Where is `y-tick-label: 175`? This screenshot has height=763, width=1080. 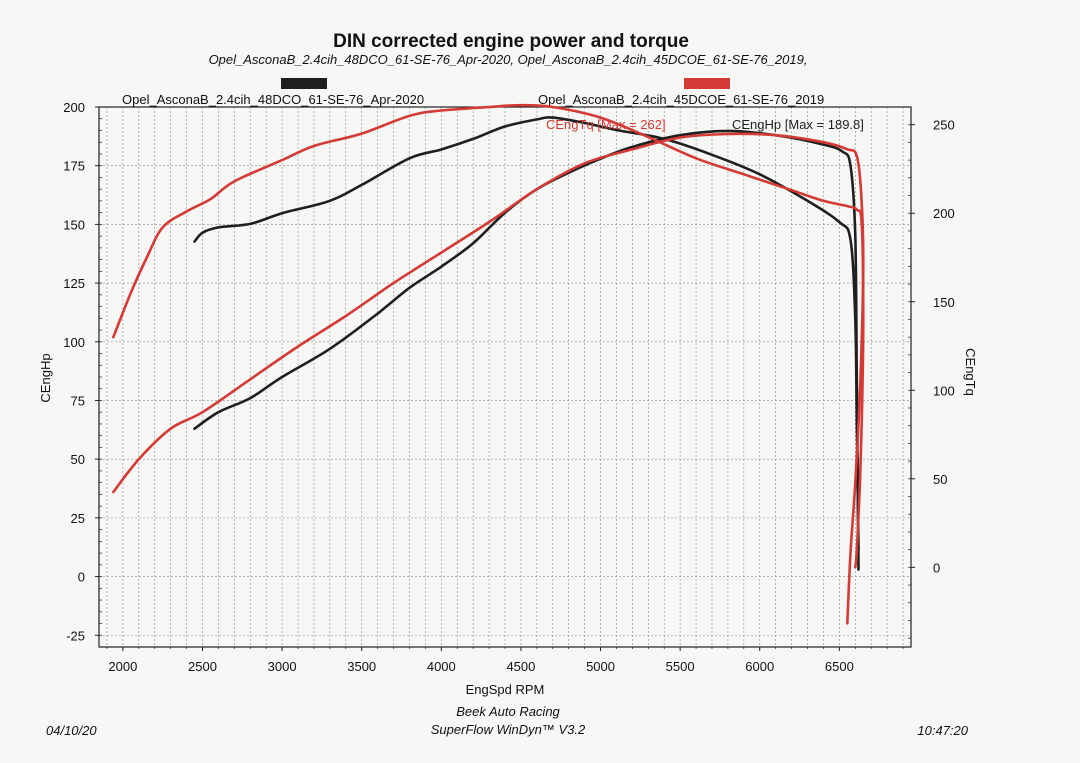
y-tick-label: 175 is located at coordinates (74, 166).